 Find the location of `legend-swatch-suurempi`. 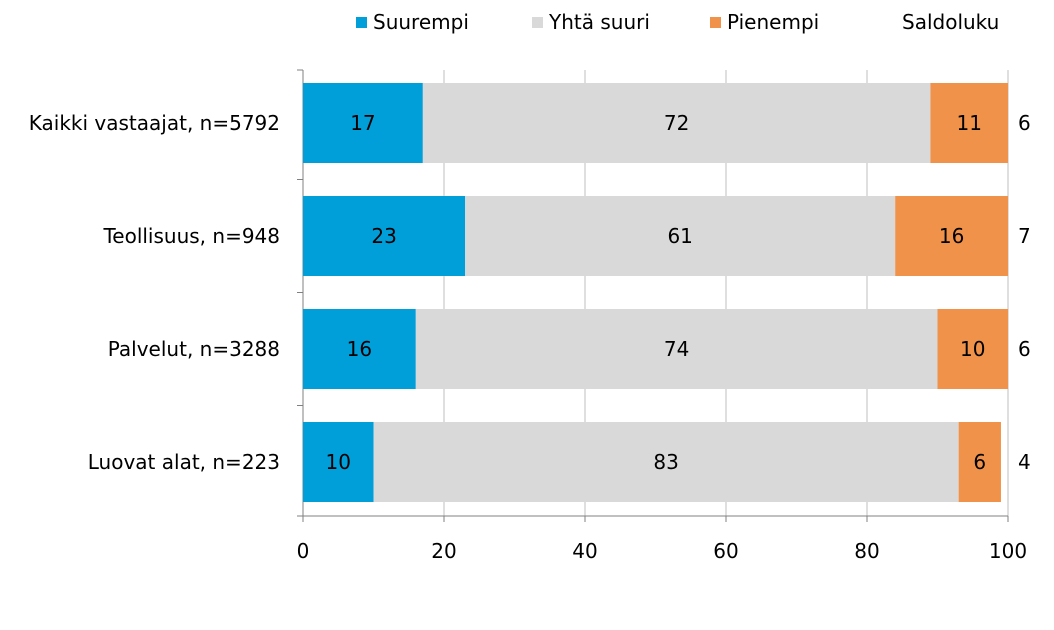

legend-swatch-suurempi is located at coordinates (361, 22).